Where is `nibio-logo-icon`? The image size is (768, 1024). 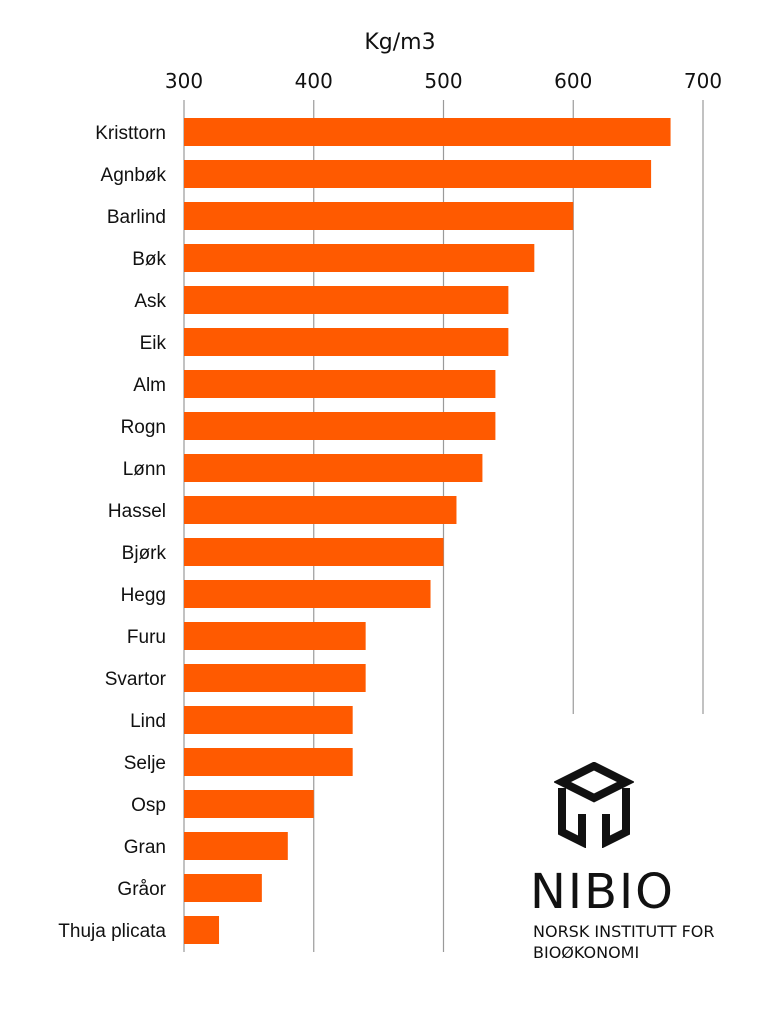
nibio-logo-icon is located at coordinates (594, 805).